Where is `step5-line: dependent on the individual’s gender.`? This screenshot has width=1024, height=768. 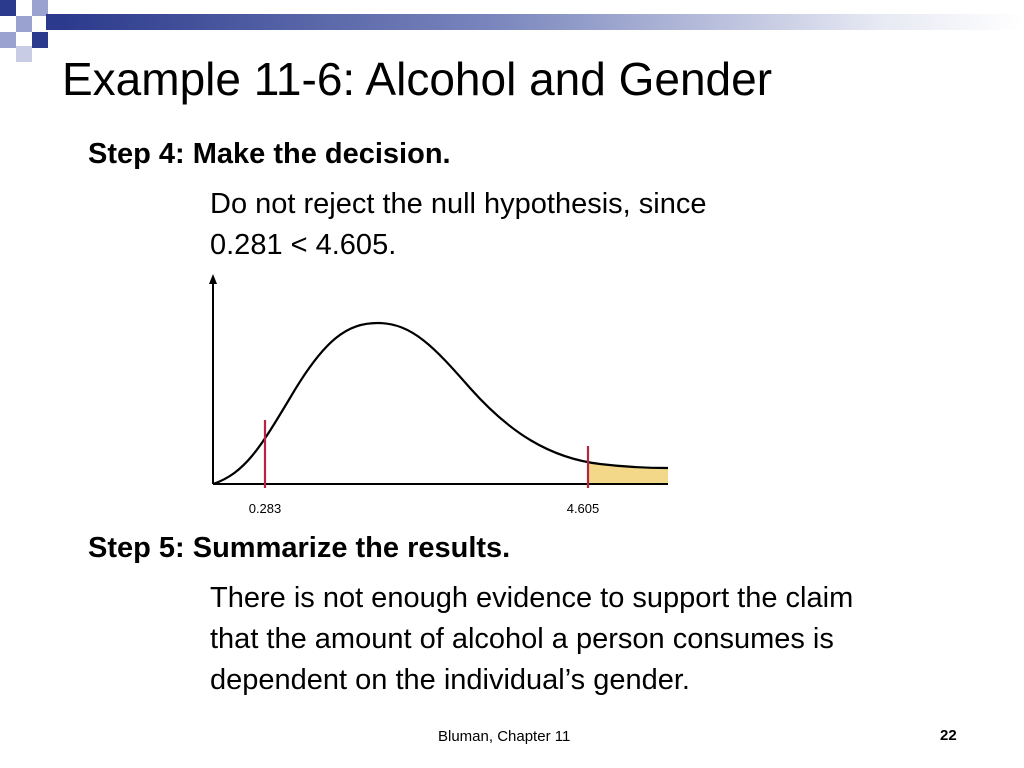 step5-line: dependent on the individual’s gender. is located at coordinates (450, 680).